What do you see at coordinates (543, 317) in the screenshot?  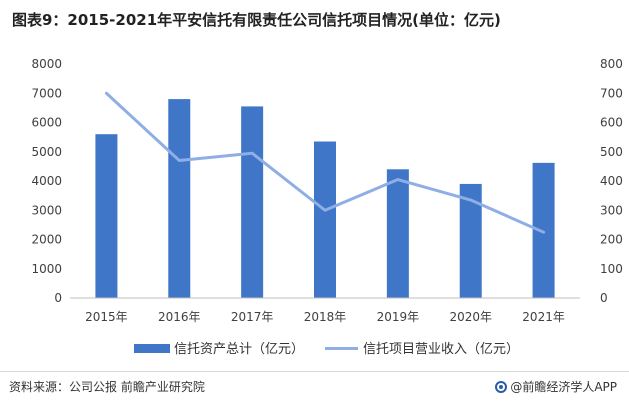 I see `x-tick-label: 2021年` at bounding box center [543, 317].